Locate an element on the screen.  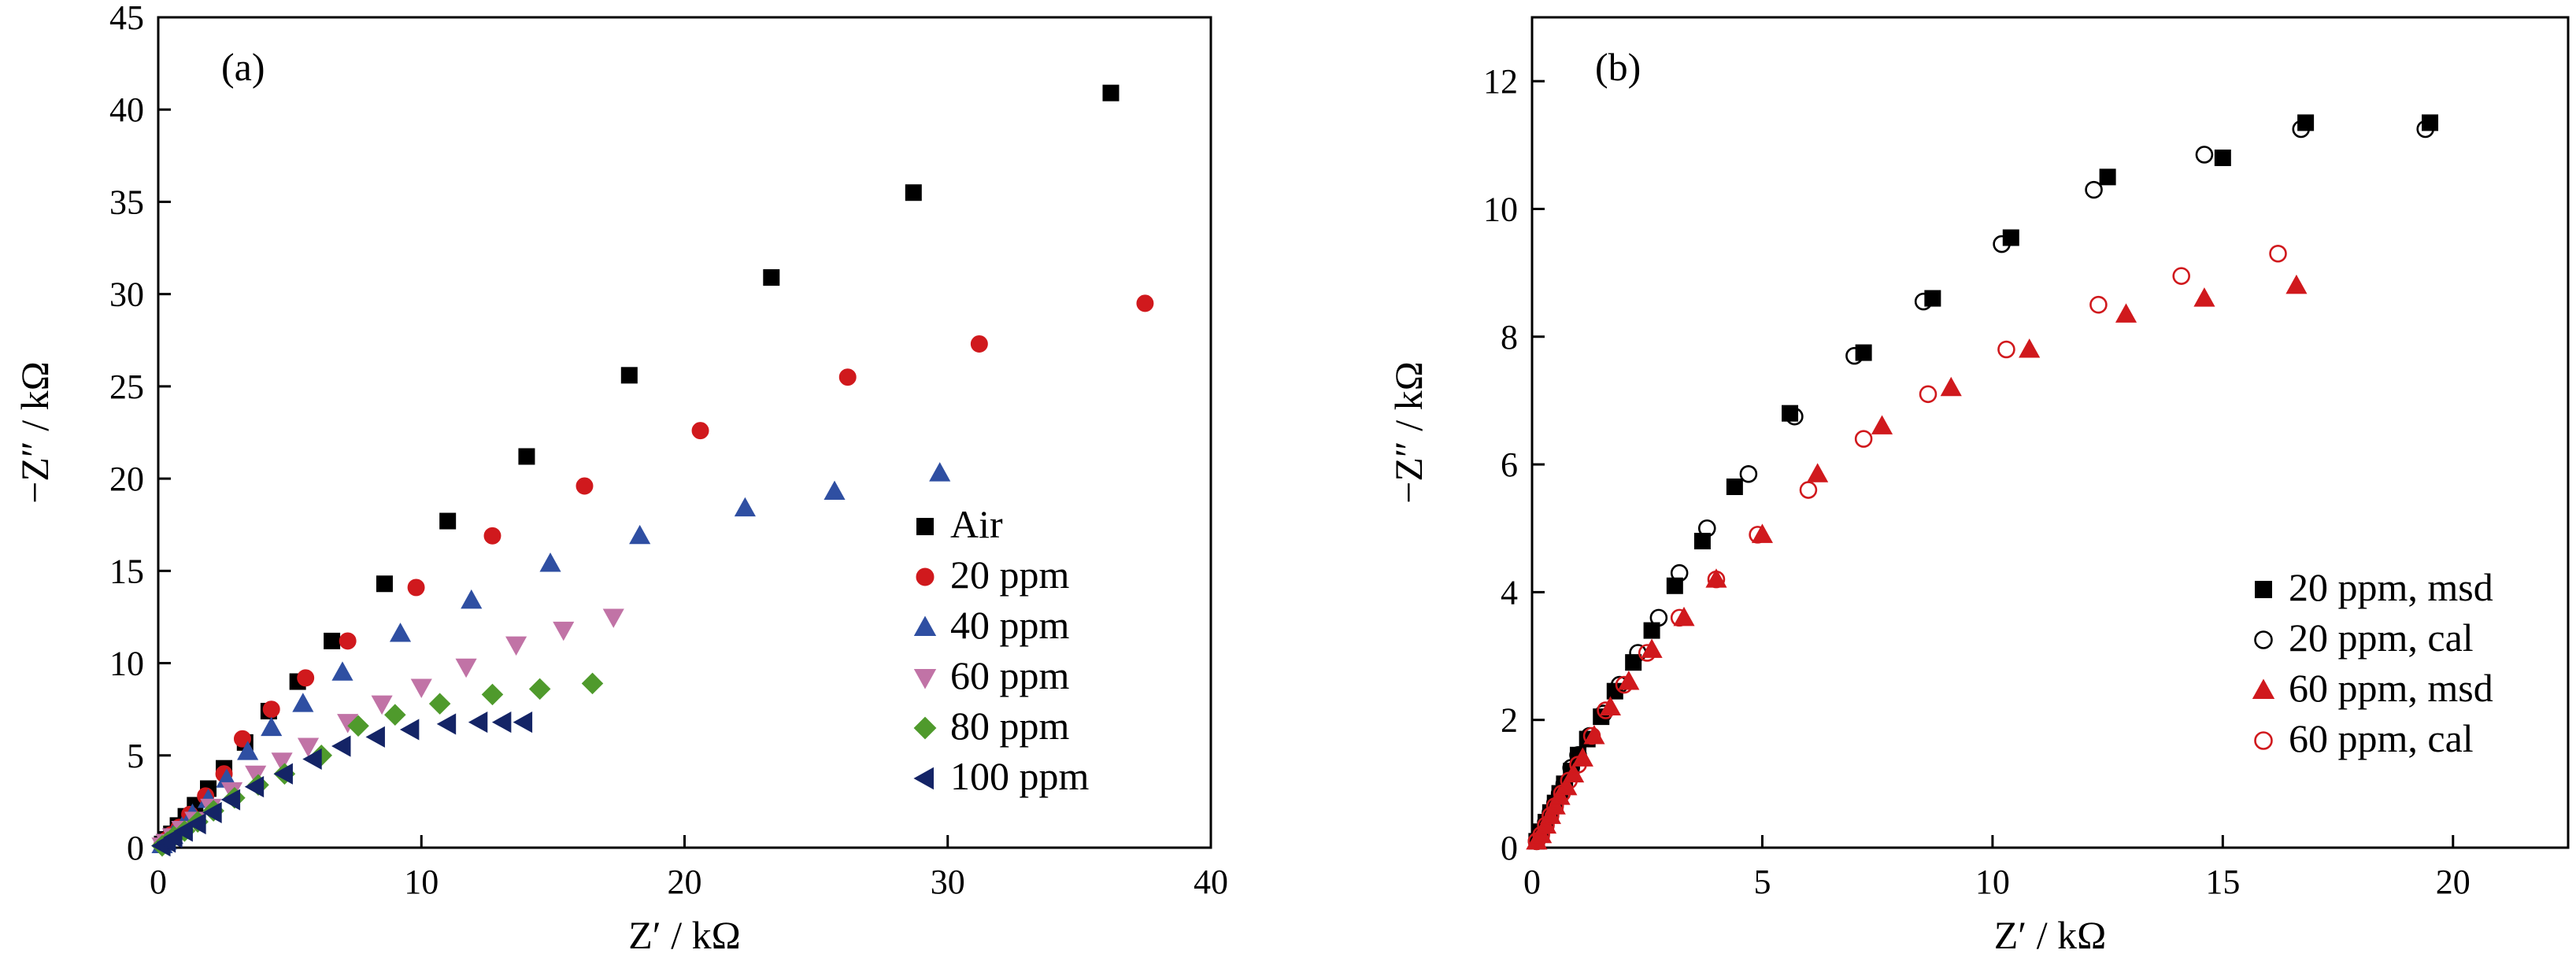
series-100-ppm is located at coordinates (342, 785).